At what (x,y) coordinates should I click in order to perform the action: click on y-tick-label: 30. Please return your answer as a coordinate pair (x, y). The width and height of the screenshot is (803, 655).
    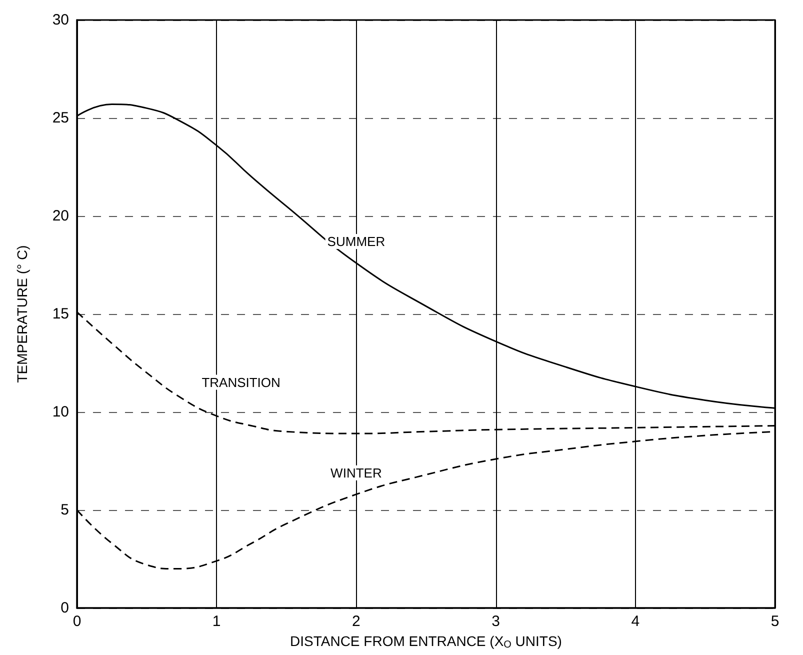
    Looking at the image, I should click on (60, 20).